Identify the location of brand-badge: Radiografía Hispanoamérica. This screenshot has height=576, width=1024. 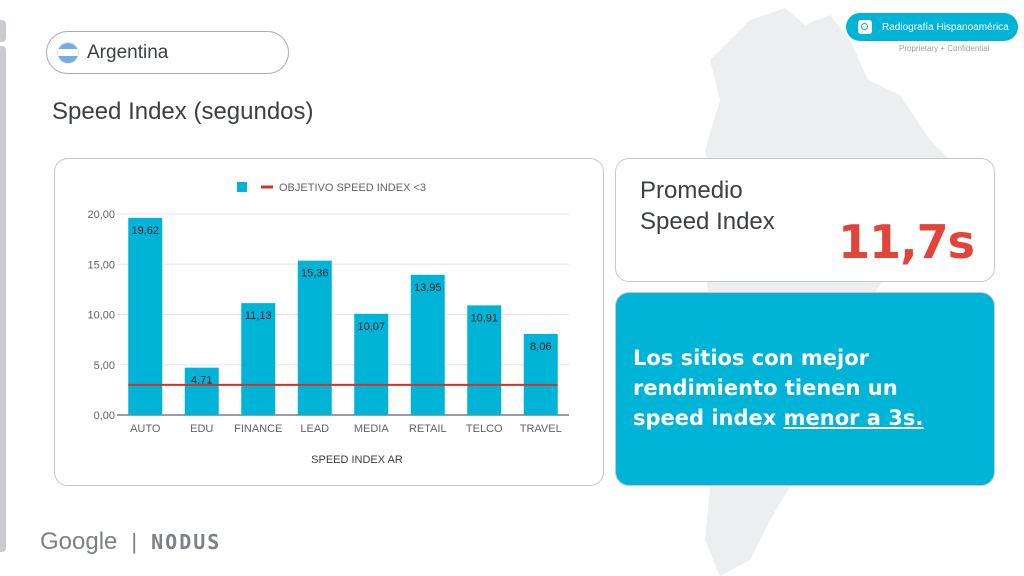
(932, 27).